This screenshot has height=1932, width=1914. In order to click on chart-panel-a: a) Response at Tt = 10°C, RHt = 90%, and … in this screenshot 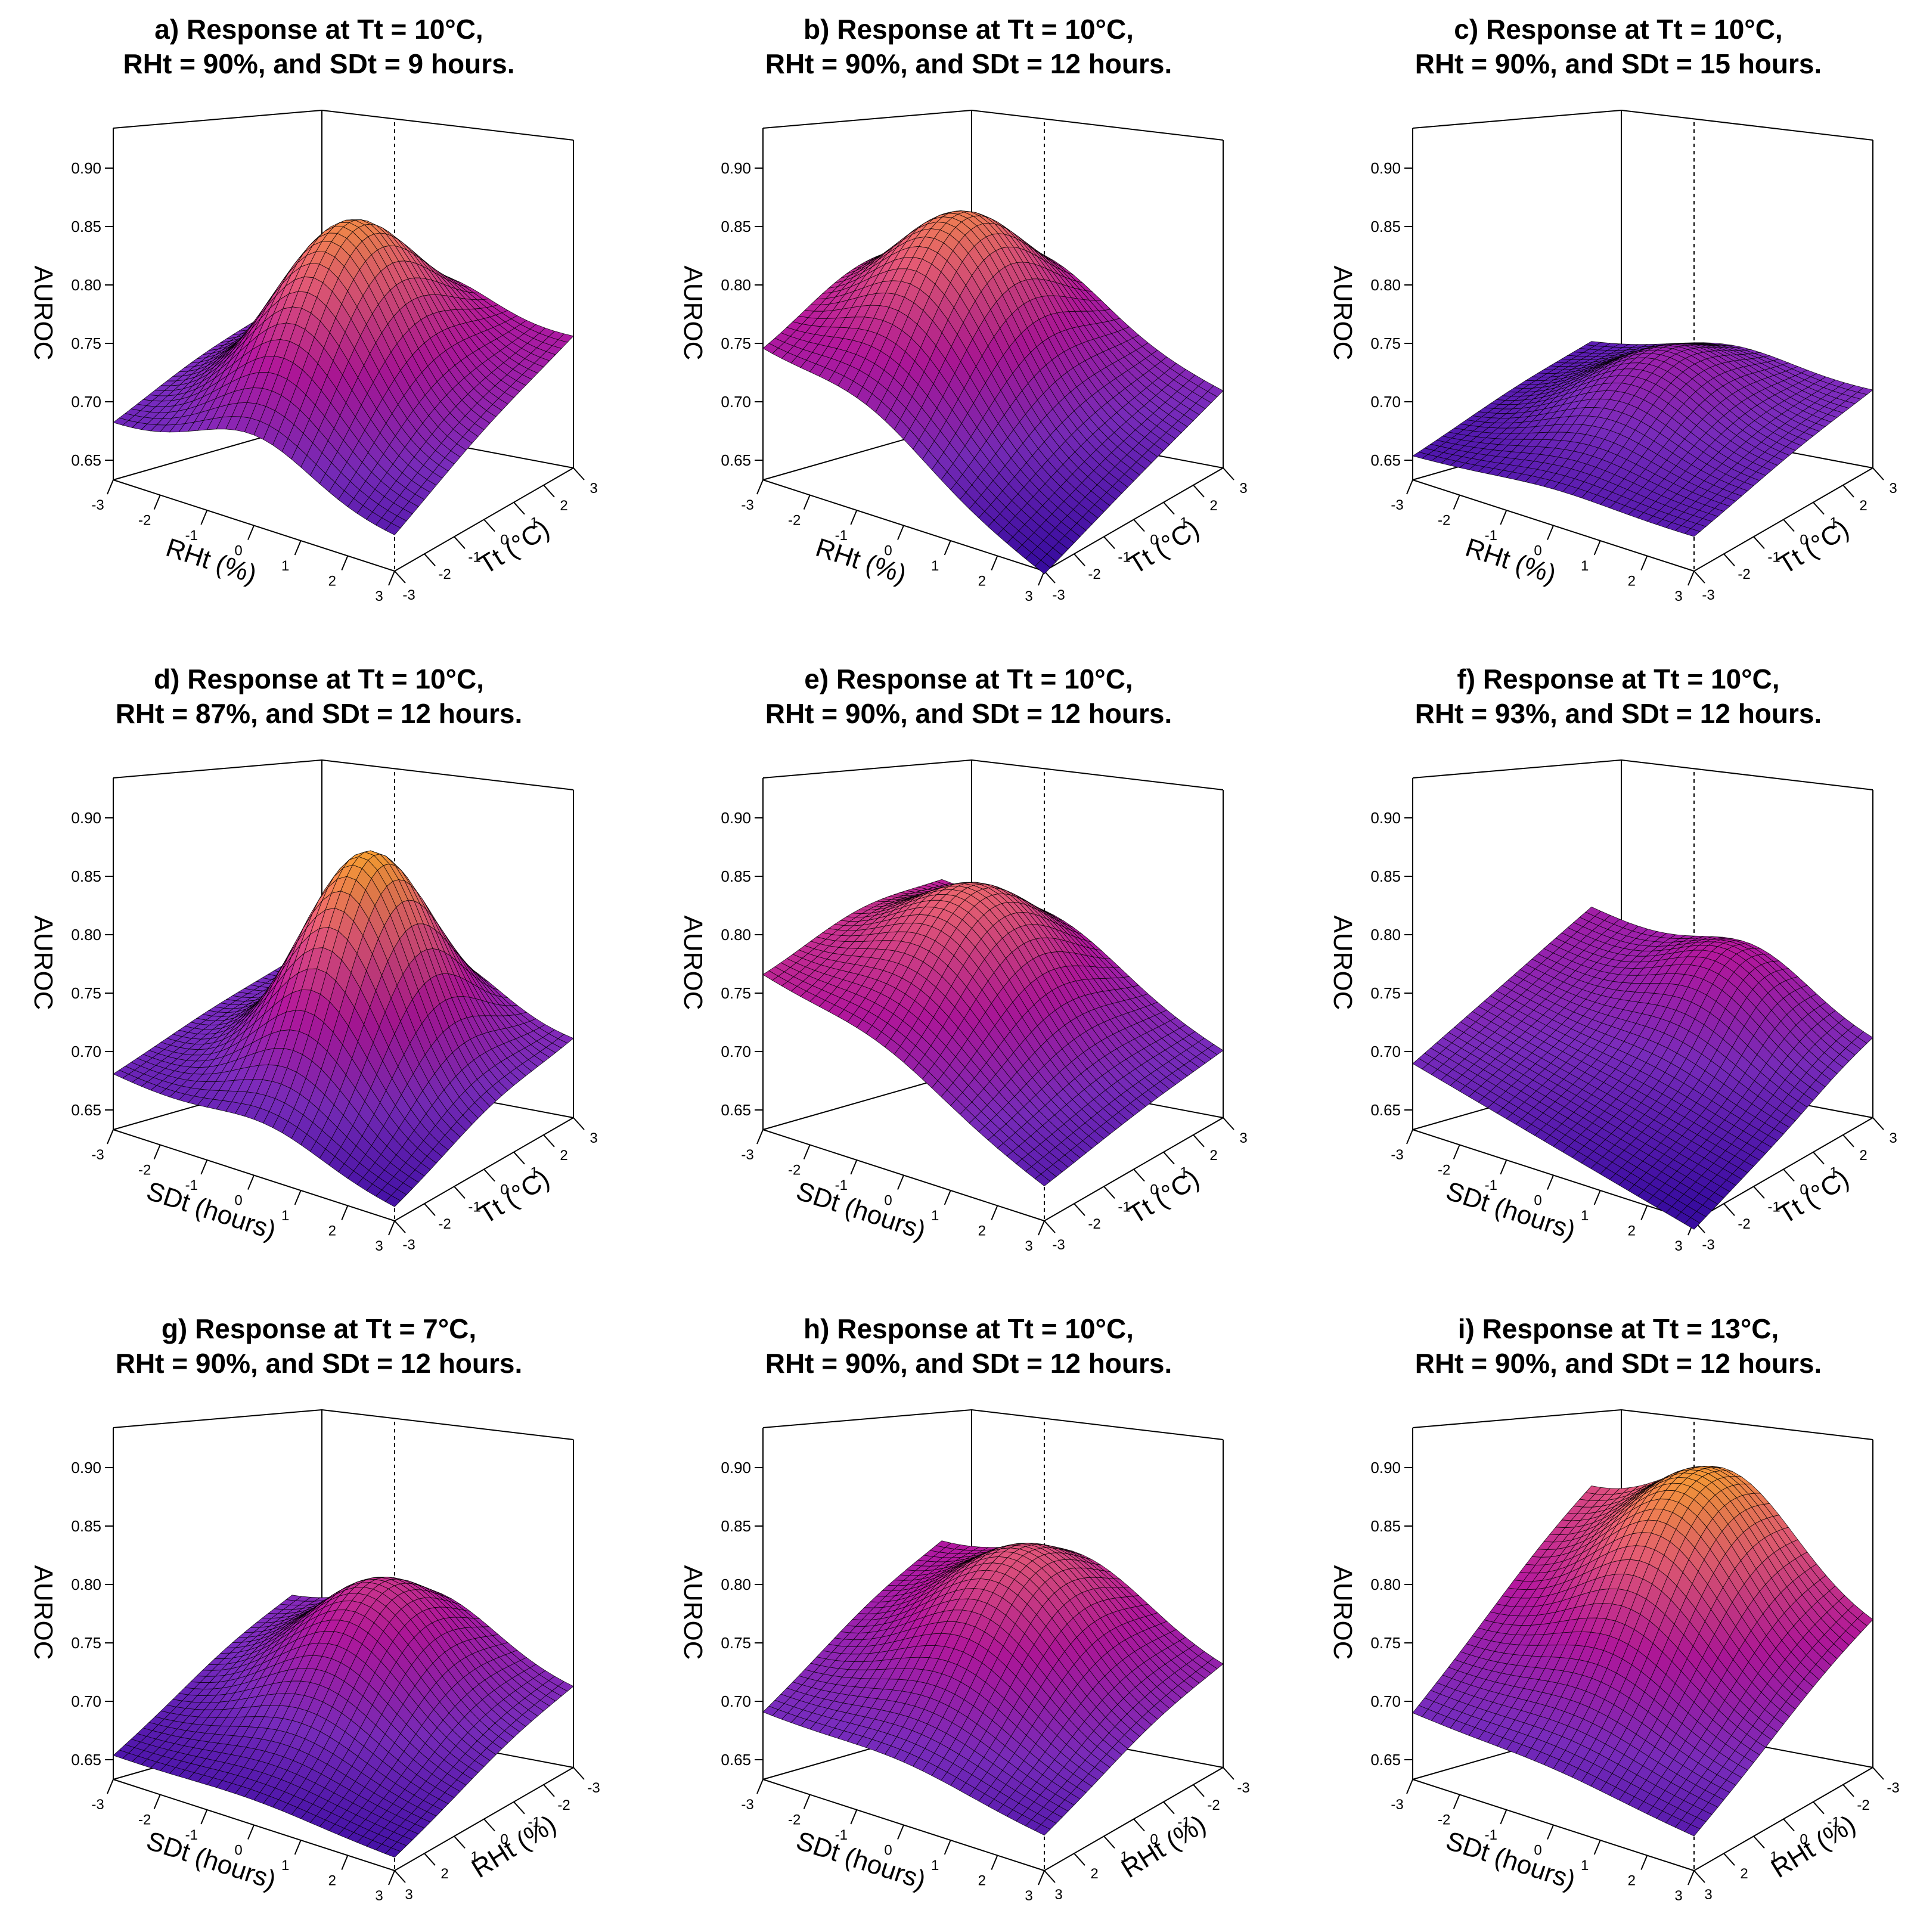, I will do `click(319, 316)`.